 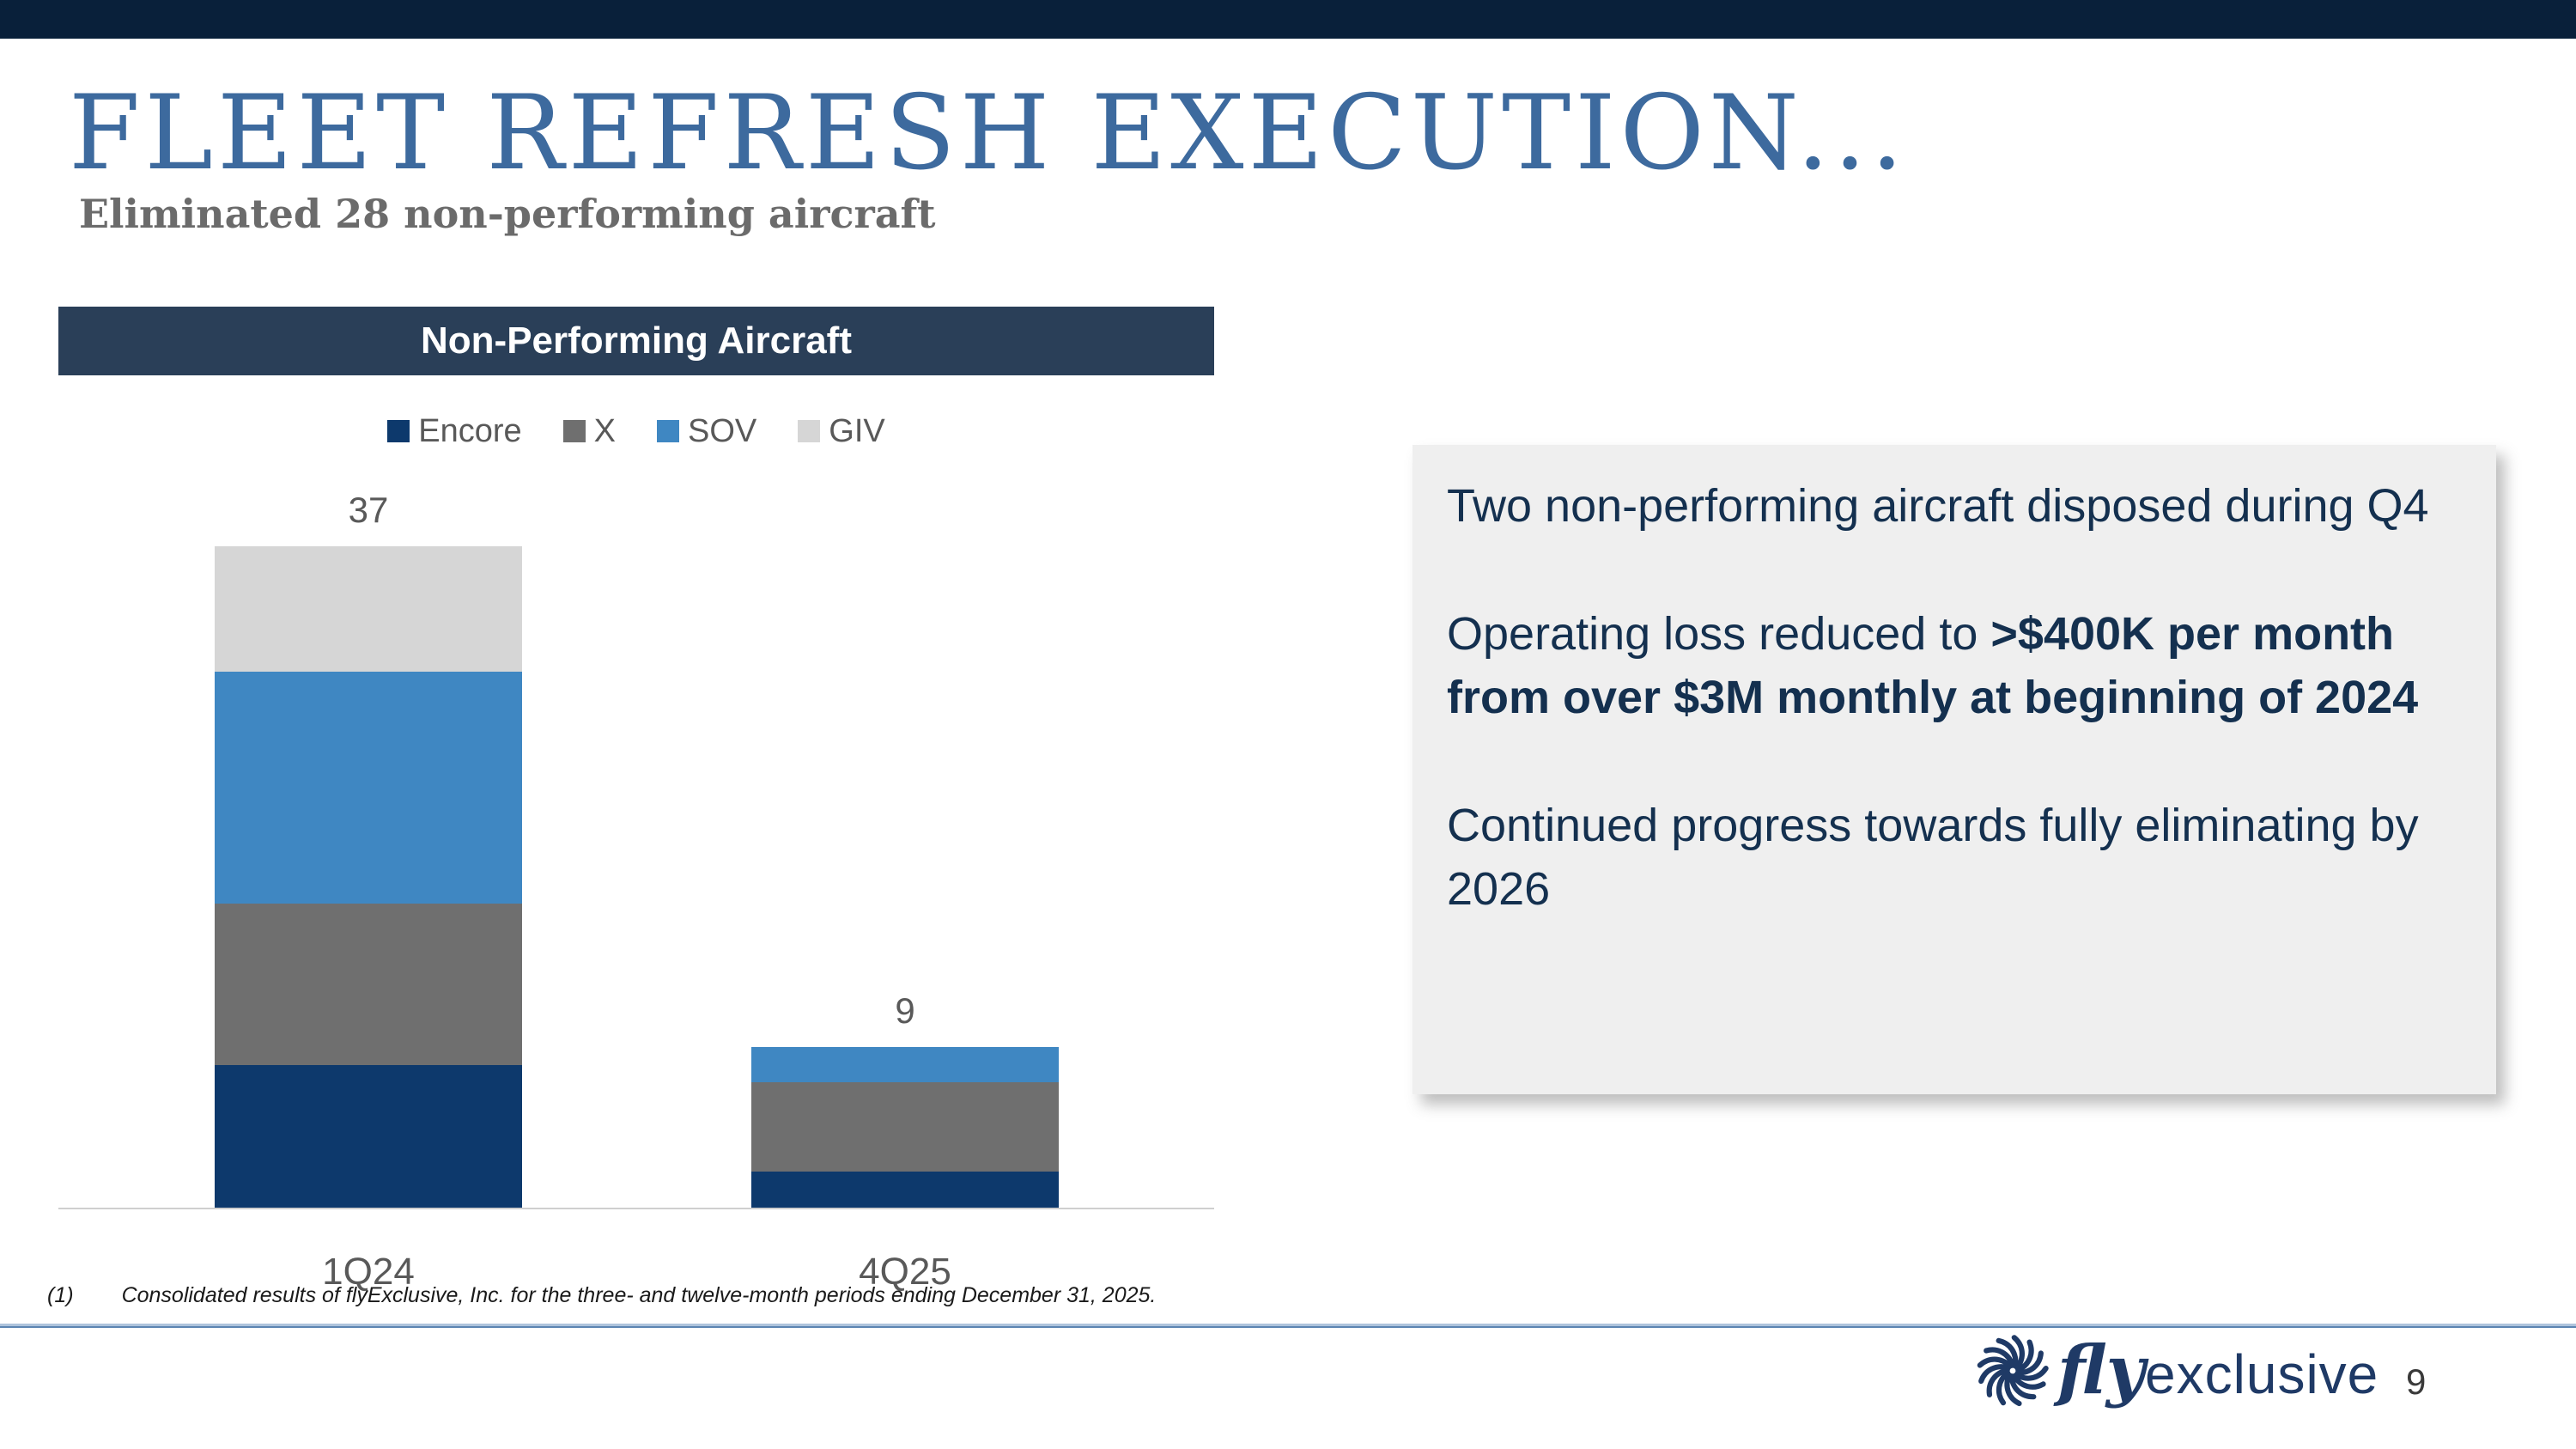 I want to click on bar-segment-giv, so click(x=368, y=609).